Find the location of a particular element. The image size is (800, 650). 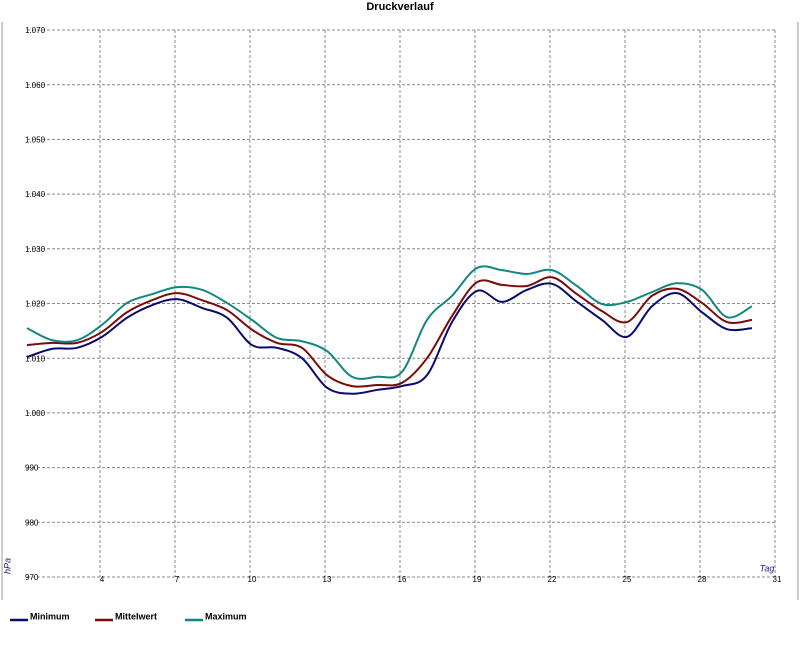

y-tick-label: 980 is located at coordinates (32, 522).